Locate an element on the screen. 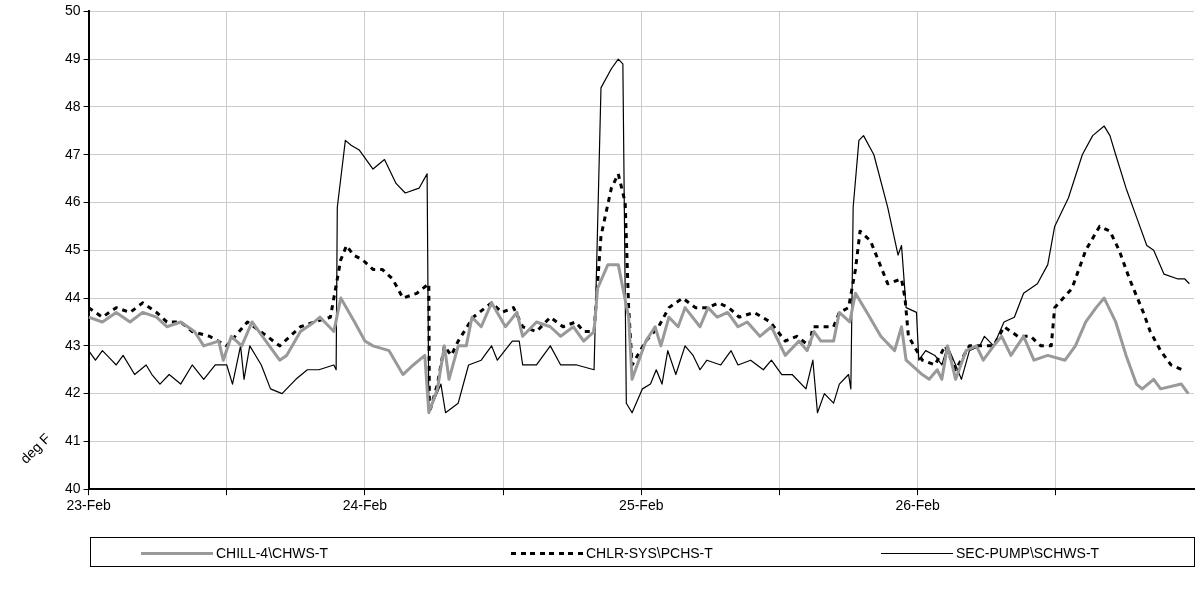 Image resolution: width=1199 pixels, height=590 pixels. y-axis-title: deg F is located at coordinates (35, 448).